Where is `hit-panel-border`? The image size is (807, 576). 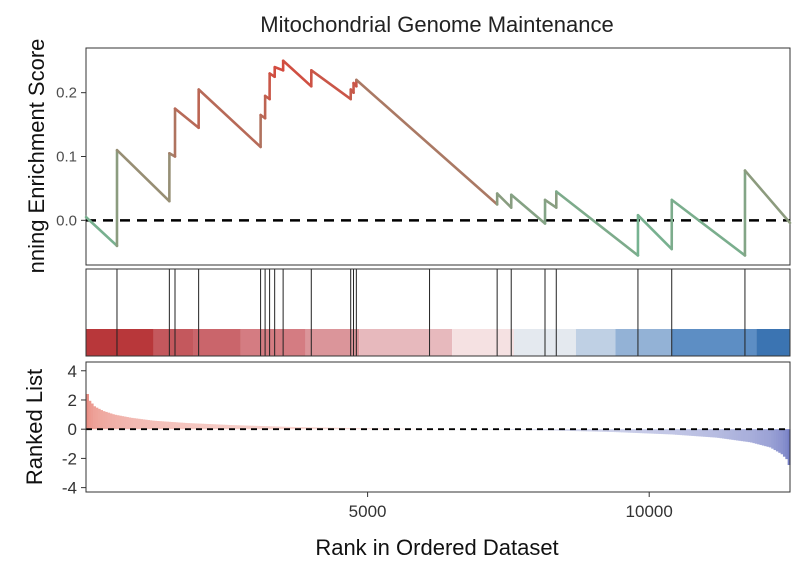
hit-panel-border is located at coordinates (438, 312).